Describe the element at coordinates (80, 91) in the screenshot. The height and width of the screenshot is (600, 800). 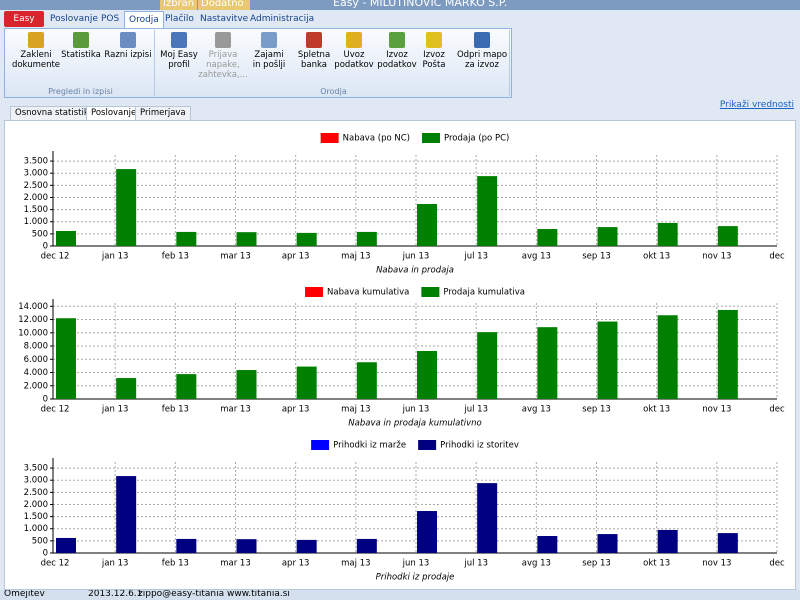
I see `group-label: Pregledi in izpisi` at that location.